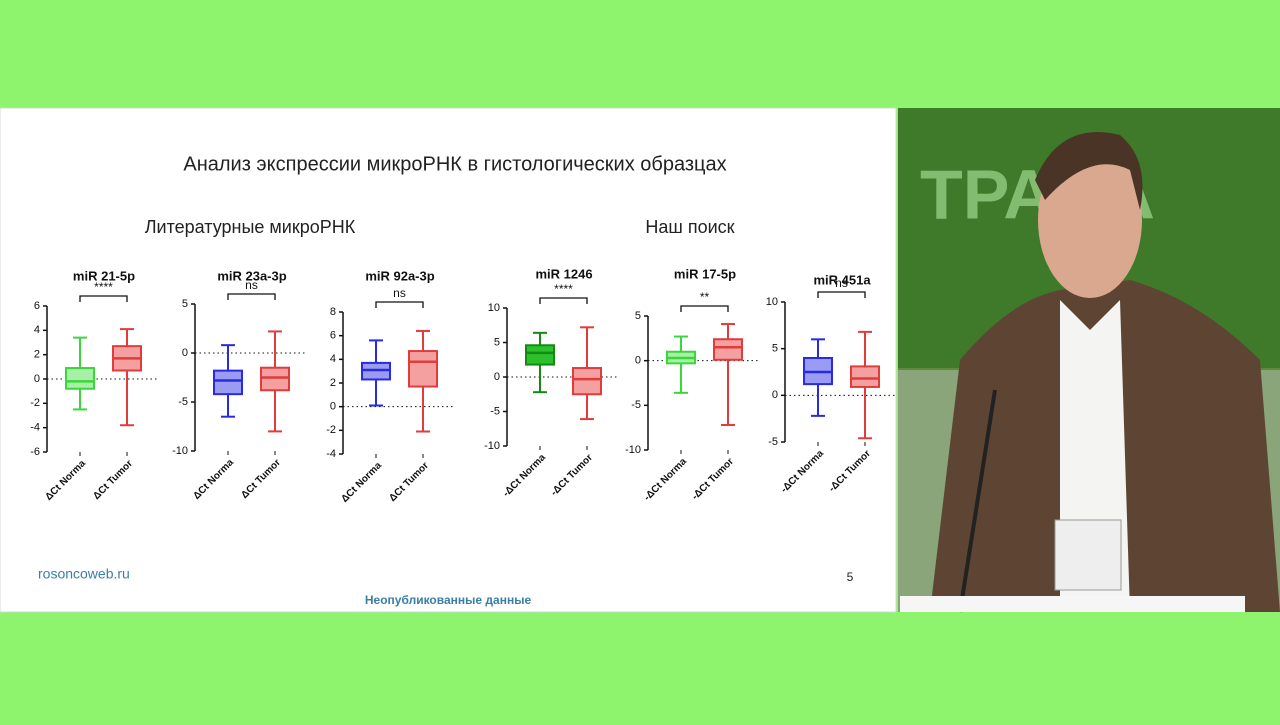  What do you see at coordinates (84, 574) in the screenshot?
I see `website: rosoncoweb.ru` at bounding box center [84, 574].